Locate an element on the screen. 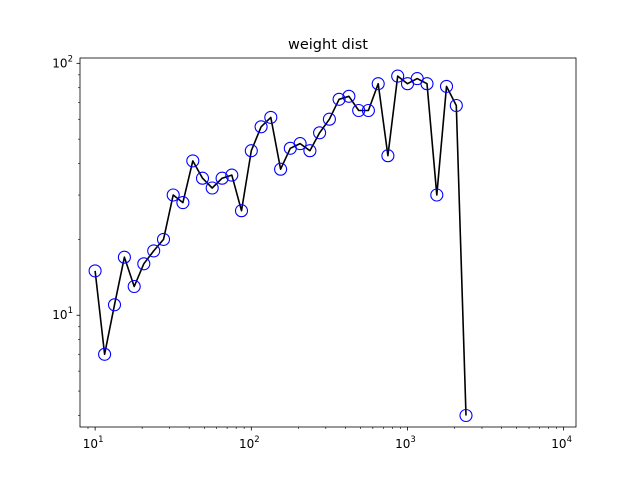 This screenshot has height=480, width=640. x-tick-label: 10² is located at coordinates (249, 443).